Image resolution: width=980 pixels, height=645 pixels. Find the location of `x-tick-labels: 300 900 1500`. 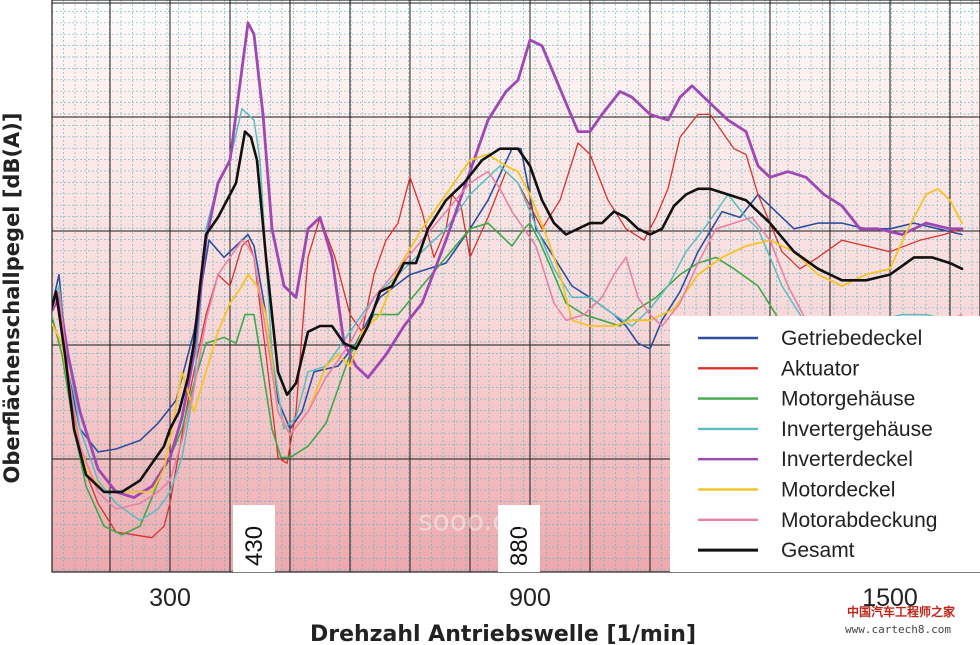

x-tick-labels: 300 900 1500 is located at coordinates (533, 598).